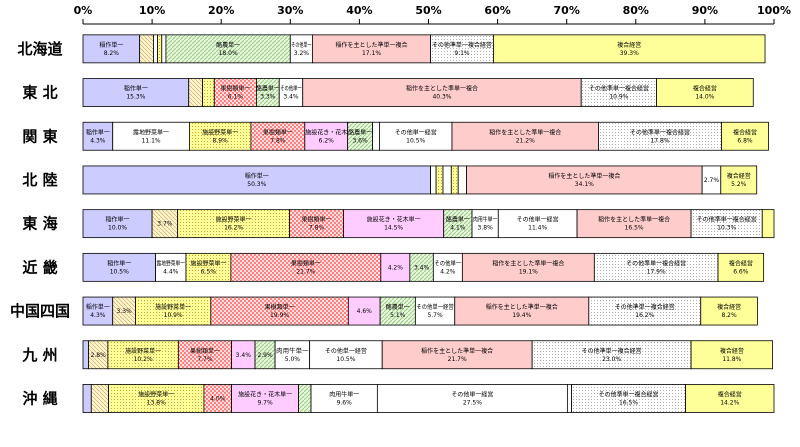 The image size is (800, 447). I want to click on data-label: 34.1%, so click(584, 184).